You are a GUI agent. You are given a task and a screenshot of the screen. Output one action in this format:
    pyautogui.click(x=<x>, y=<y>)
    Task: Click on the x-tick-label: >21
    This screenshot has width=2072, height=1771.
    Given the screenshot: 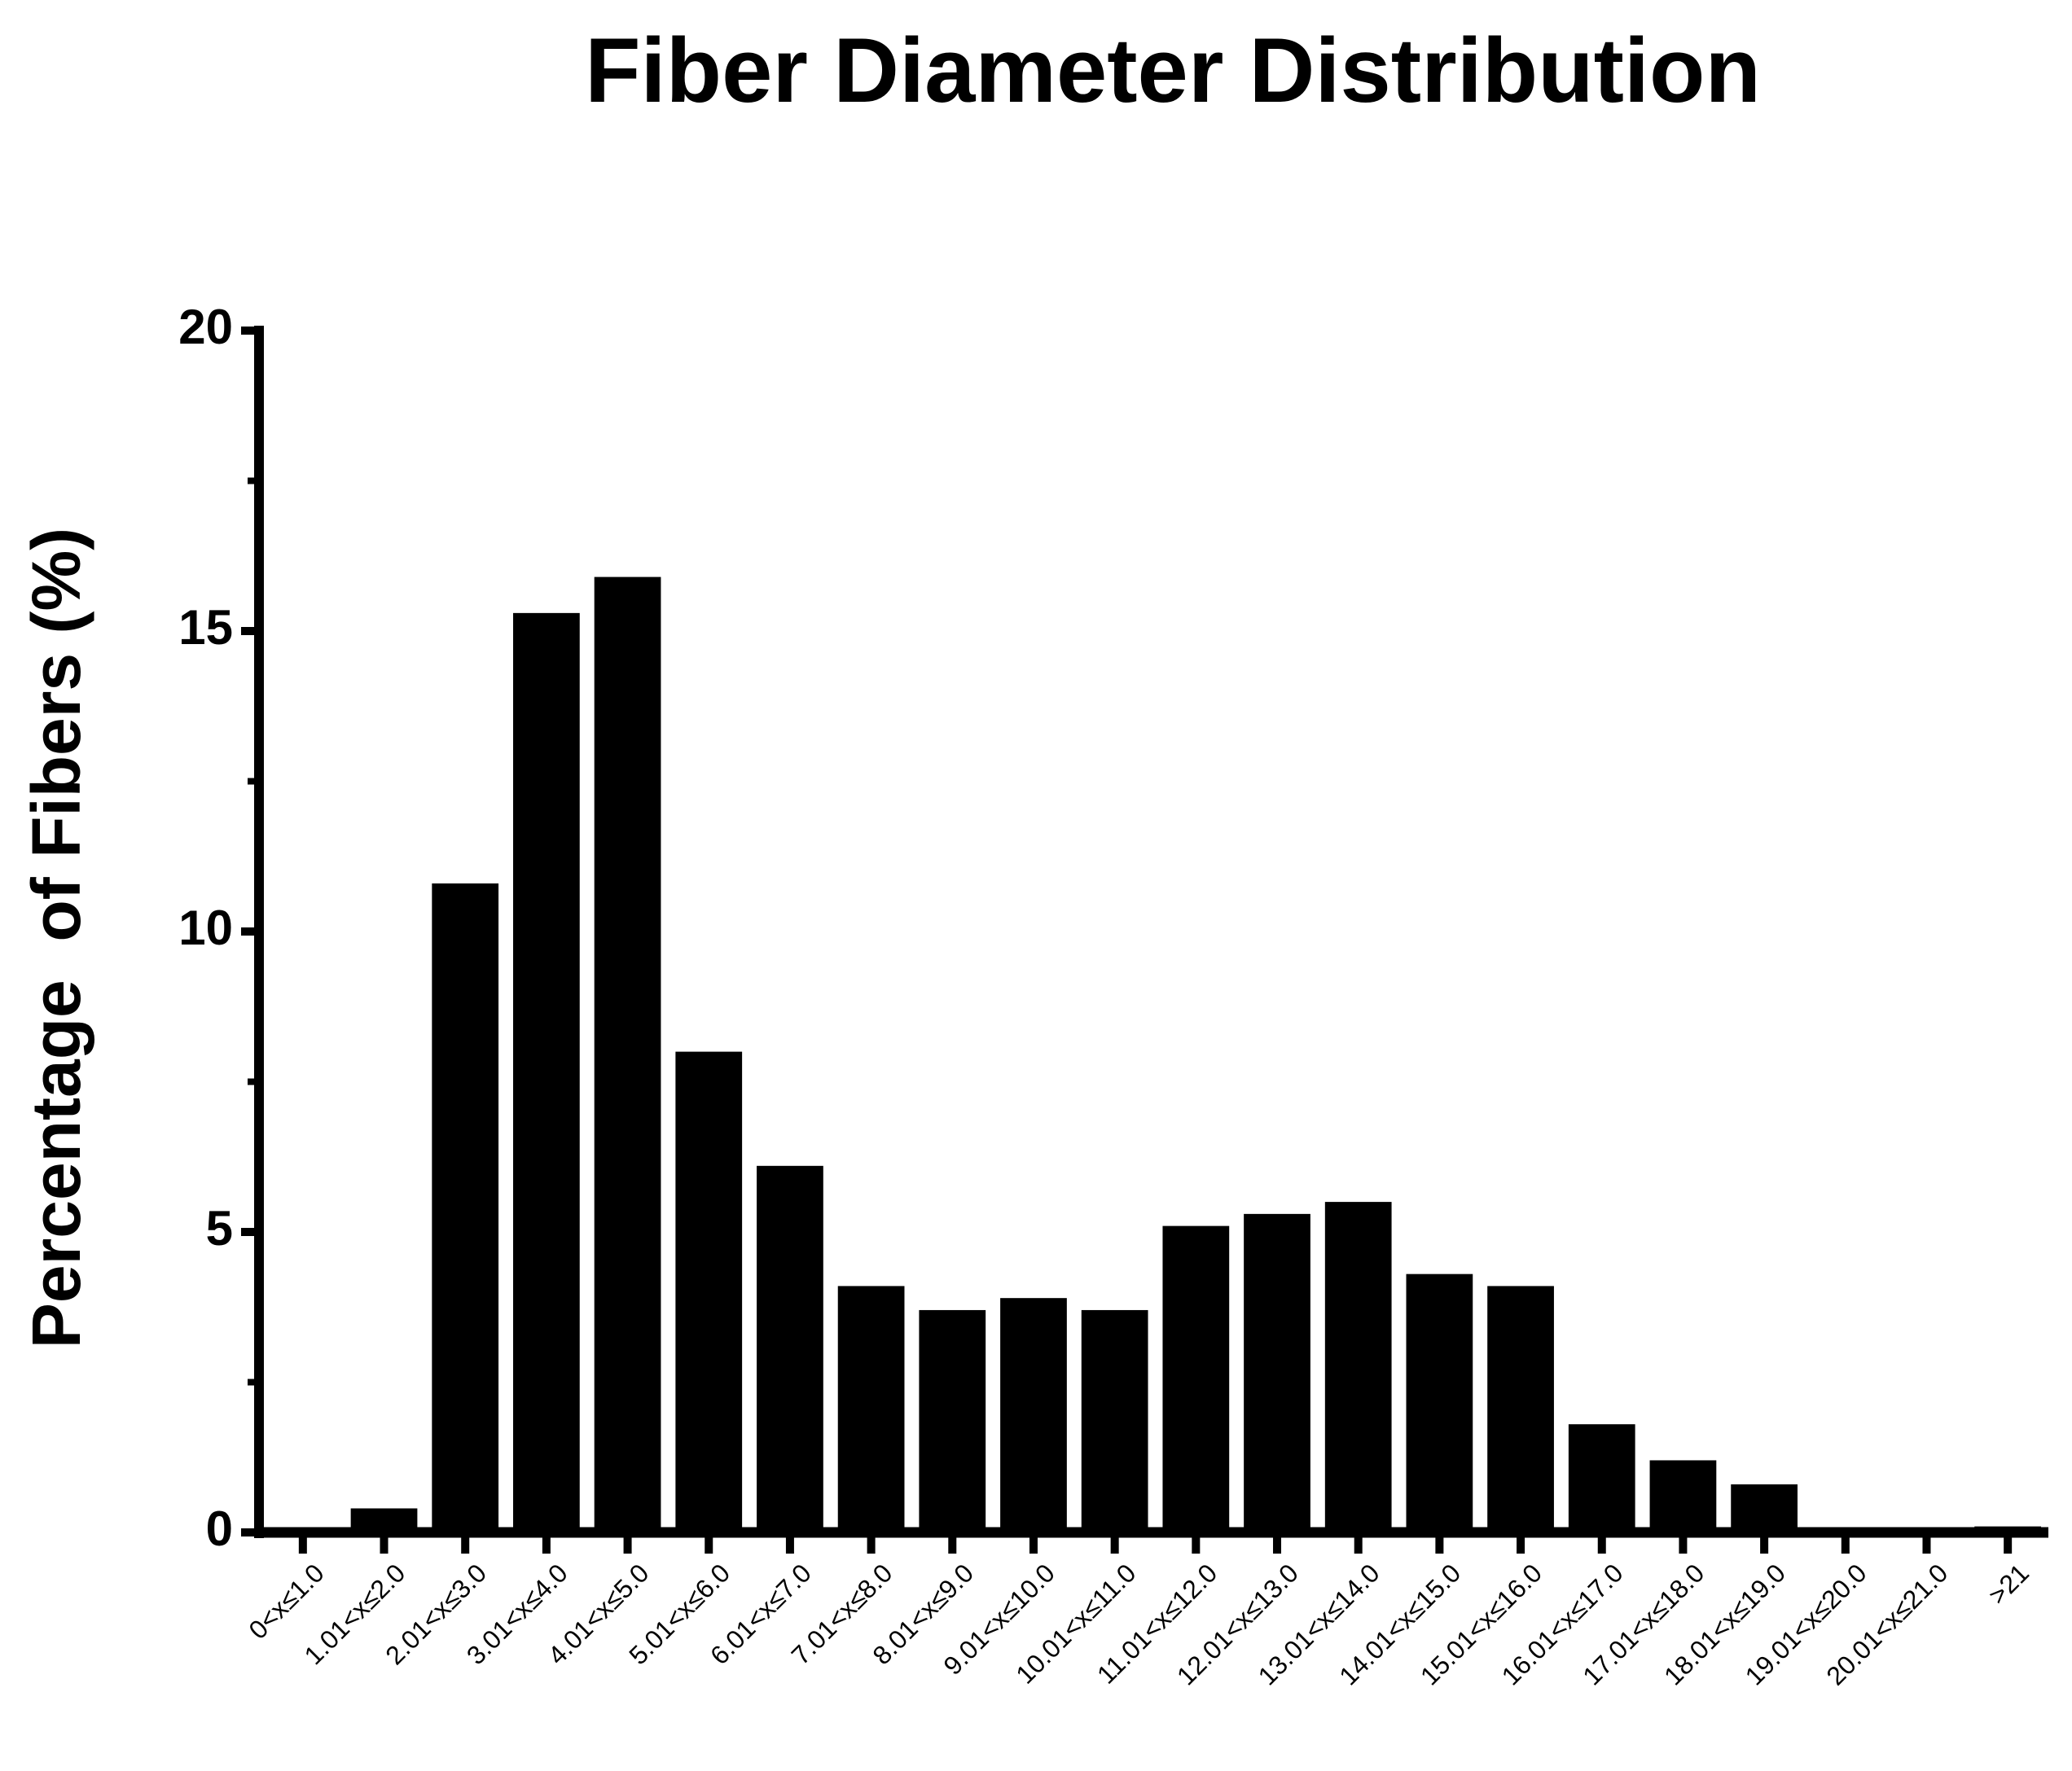 What is the action you would take?
    pyautogui.click(x=2008, y=1584)
    